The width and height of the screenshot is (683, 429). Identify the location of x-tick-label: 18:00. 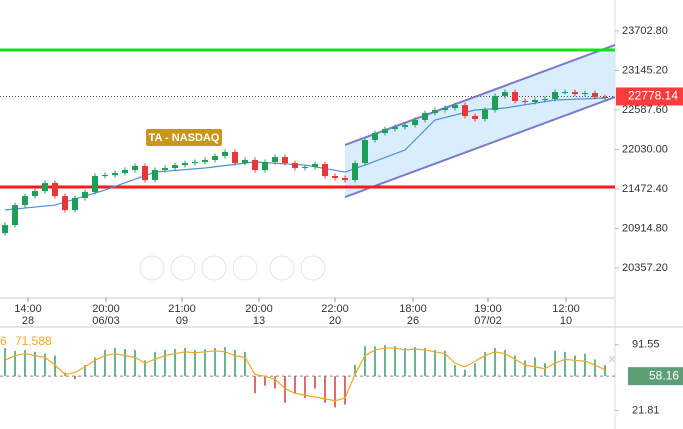
(413, 309).